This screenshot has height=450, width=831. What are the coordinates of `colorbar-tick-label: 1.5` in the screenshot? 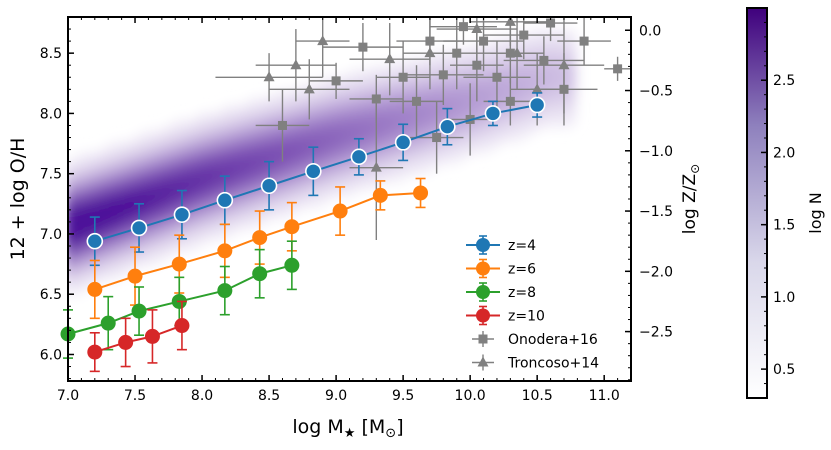 It's located at (784, 226).